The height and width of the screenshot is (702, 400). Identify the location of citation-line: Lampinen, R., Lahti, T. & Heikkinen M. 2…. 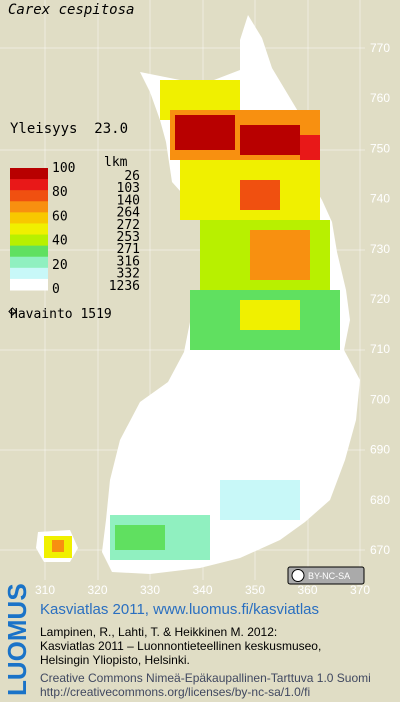
(158, 632).